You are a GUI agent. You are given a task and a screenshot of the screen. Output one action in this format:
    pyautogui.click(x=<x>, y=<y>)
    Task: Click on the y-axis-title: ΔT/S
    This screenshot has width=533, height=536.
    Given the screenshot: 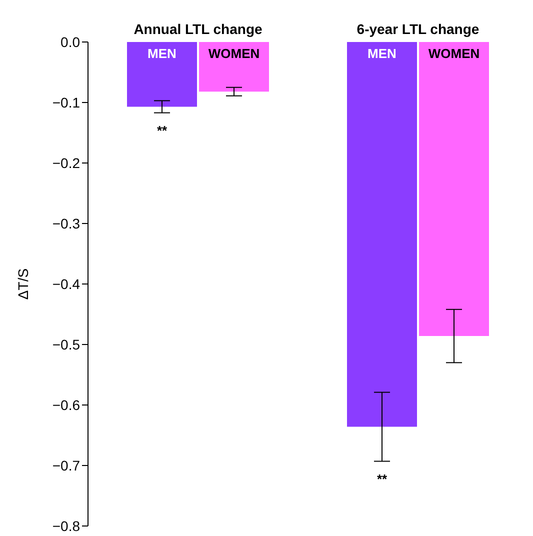 What is the action you would take?
    pyautogui.click(x=22, y=284)
    